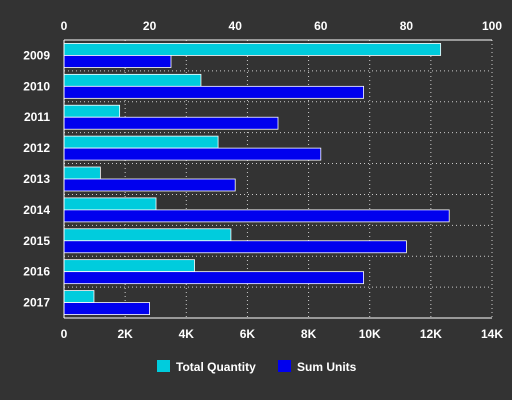  I want to click on bottom-axis-tick-label: 10K, so click(370, 334).